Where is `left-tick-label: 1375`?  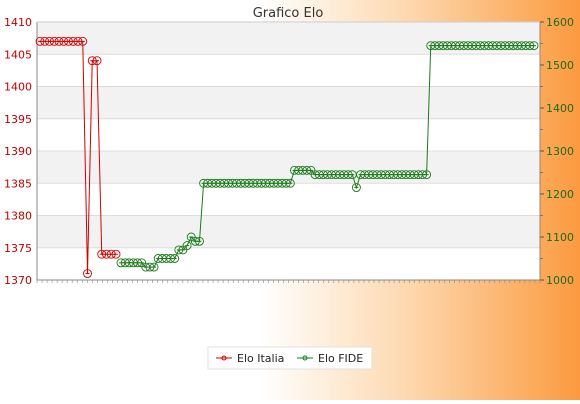
left-tick-label: 1375 is located at coordinates (18, 248).